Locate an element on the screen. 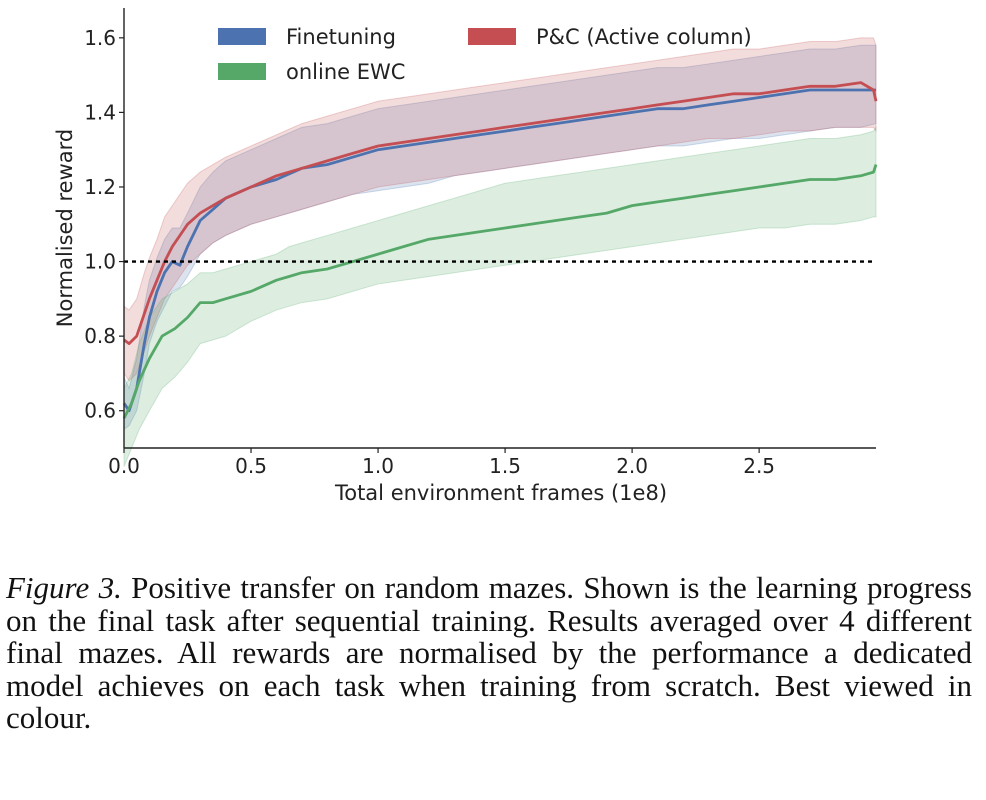 The image size is (986, 800). legend-item: P&C (Active column) is located at coordinates (610, 37).